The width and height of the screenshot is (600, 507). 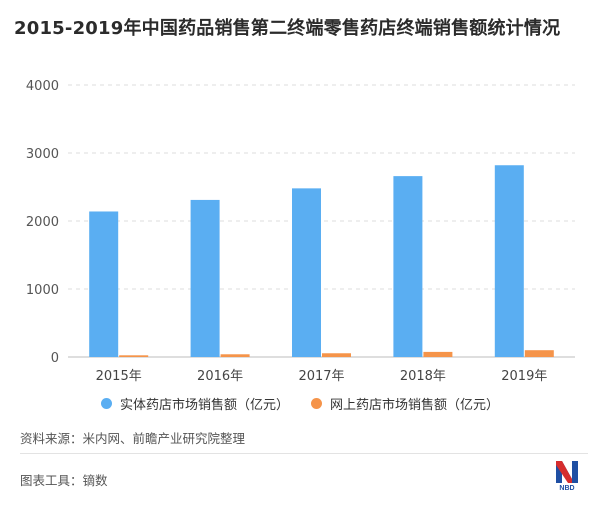 I want to click on legend-marker-online, so click(x=316, y=403).